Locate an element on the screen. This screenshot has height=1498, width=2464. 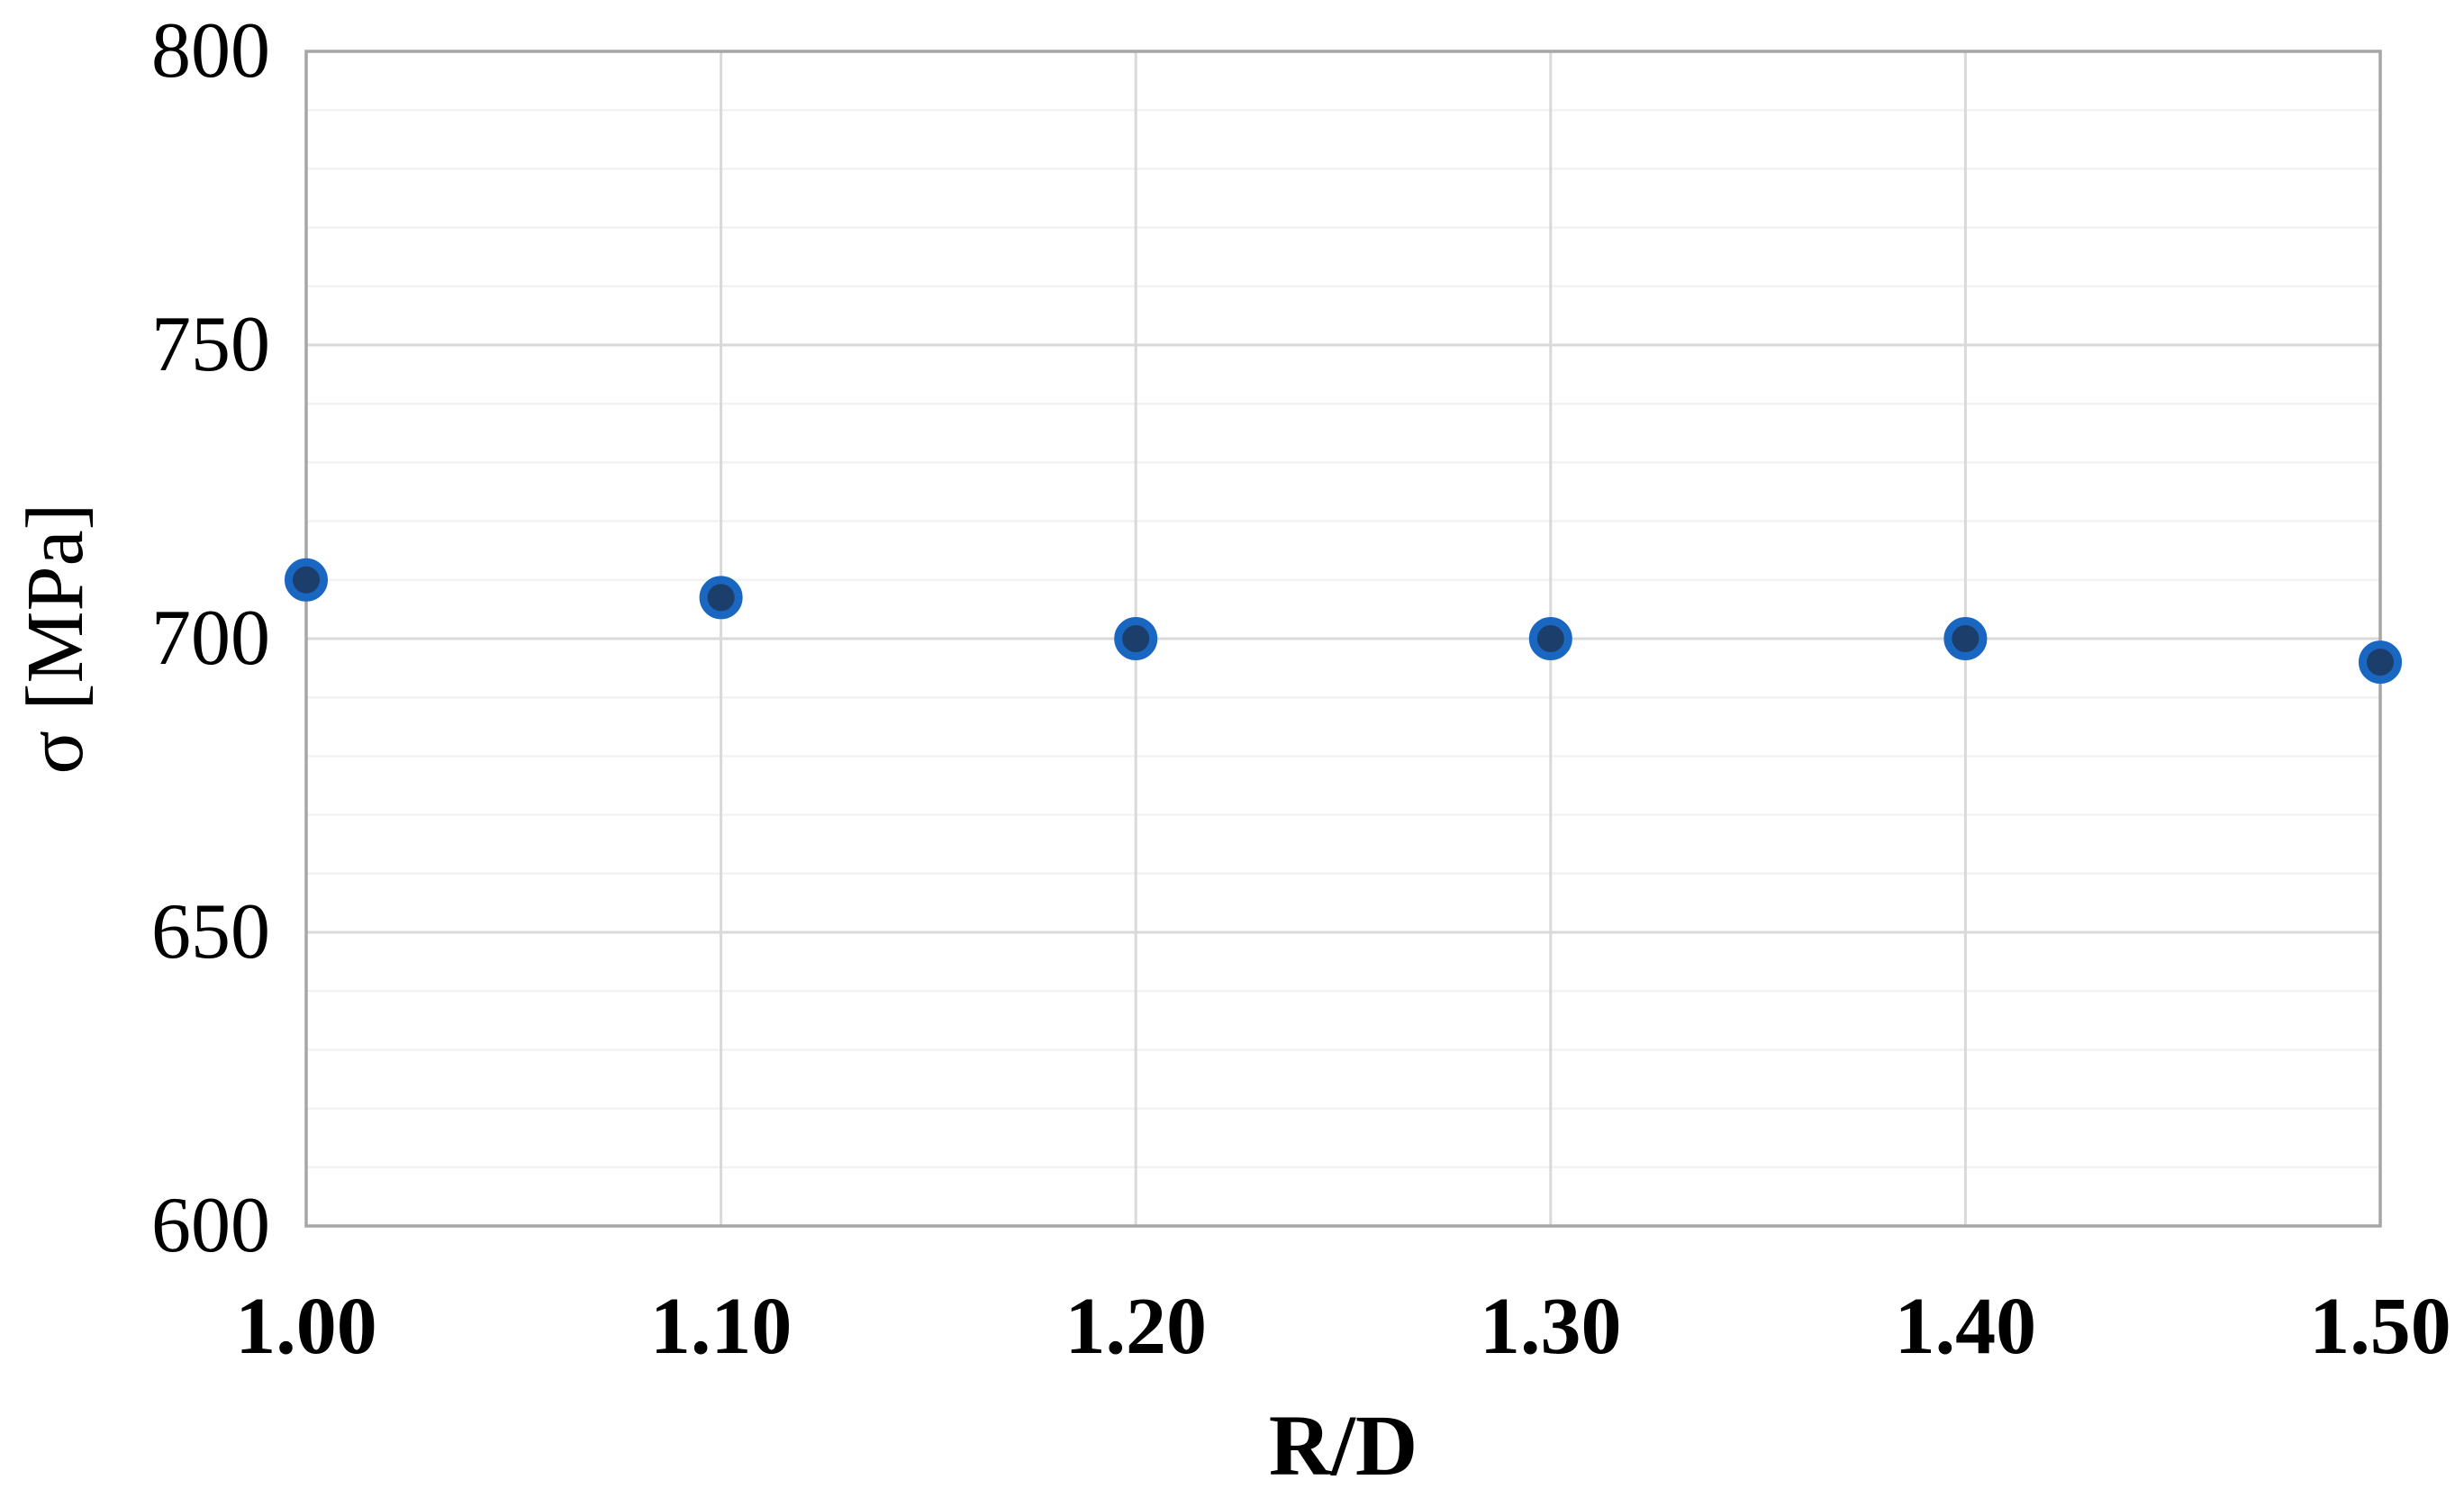
y-tick-label: 650 is located at coordinates (210, 932).